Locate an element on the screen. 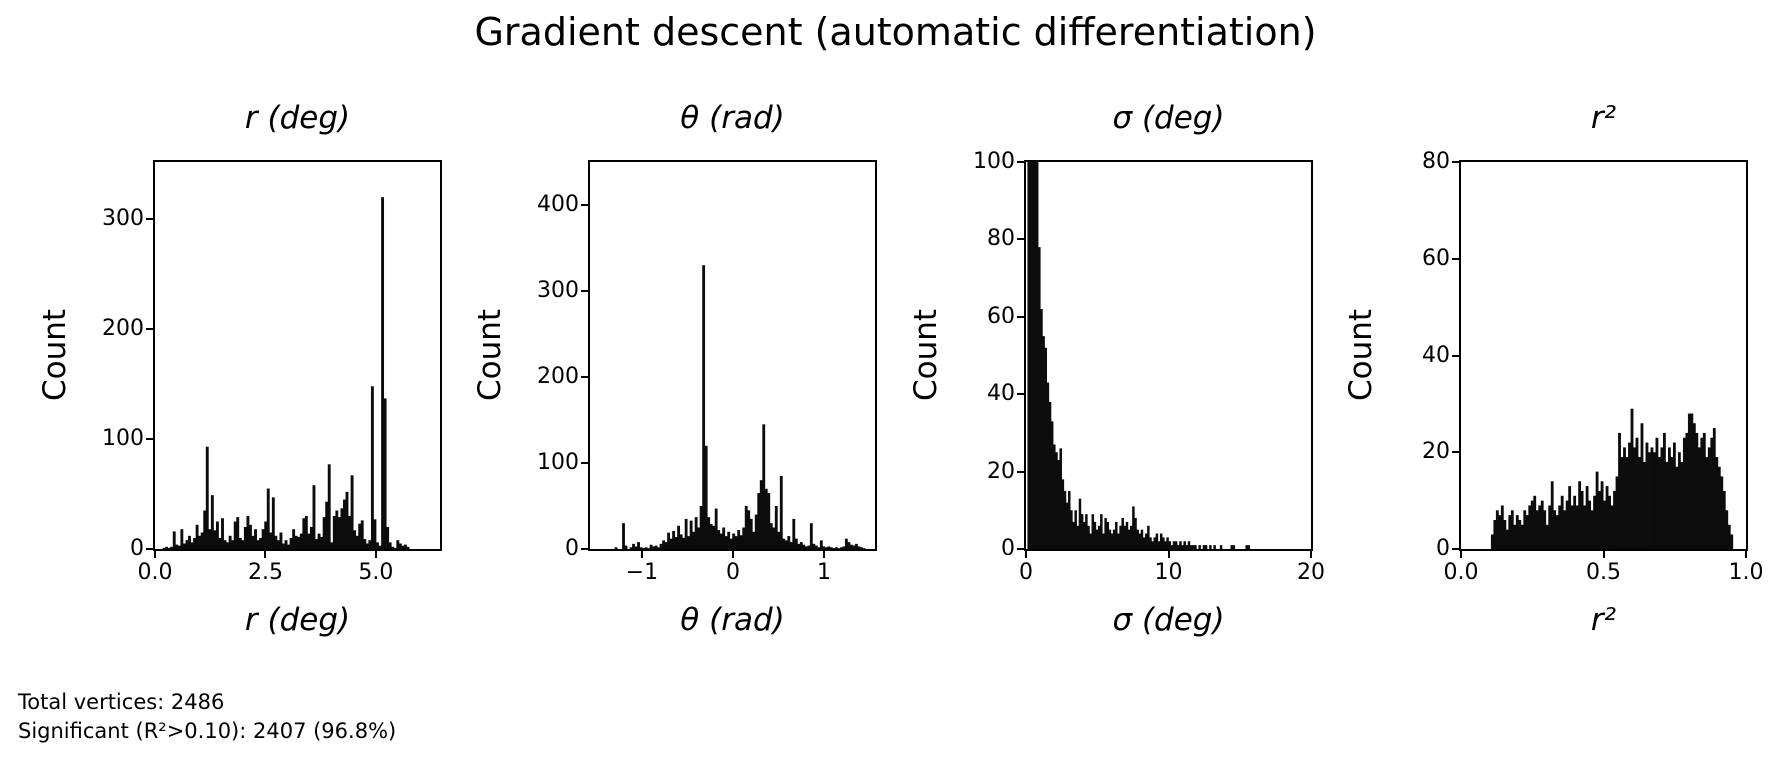 This screenshot has width=1791, height=765. x-tick-label: 10 is located at coordinates (1168, 572).